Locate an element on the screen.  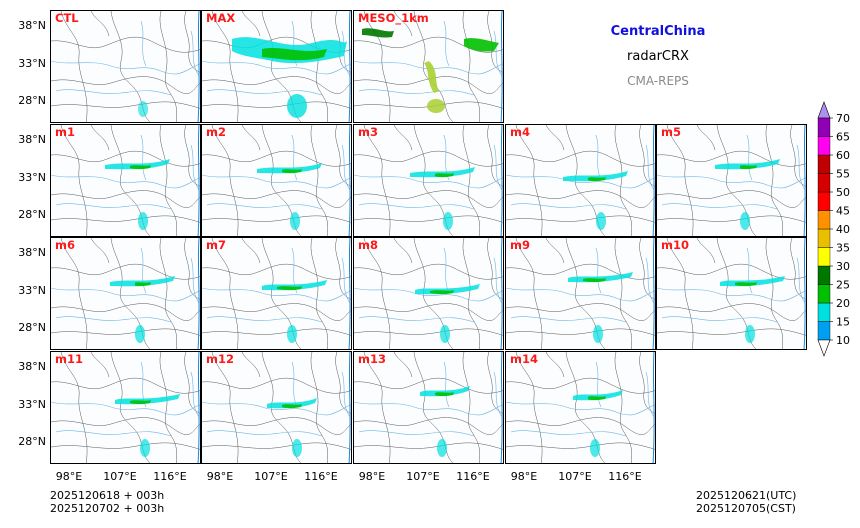
lat-tick-label: 38°N is located at coordinates (32, 25).